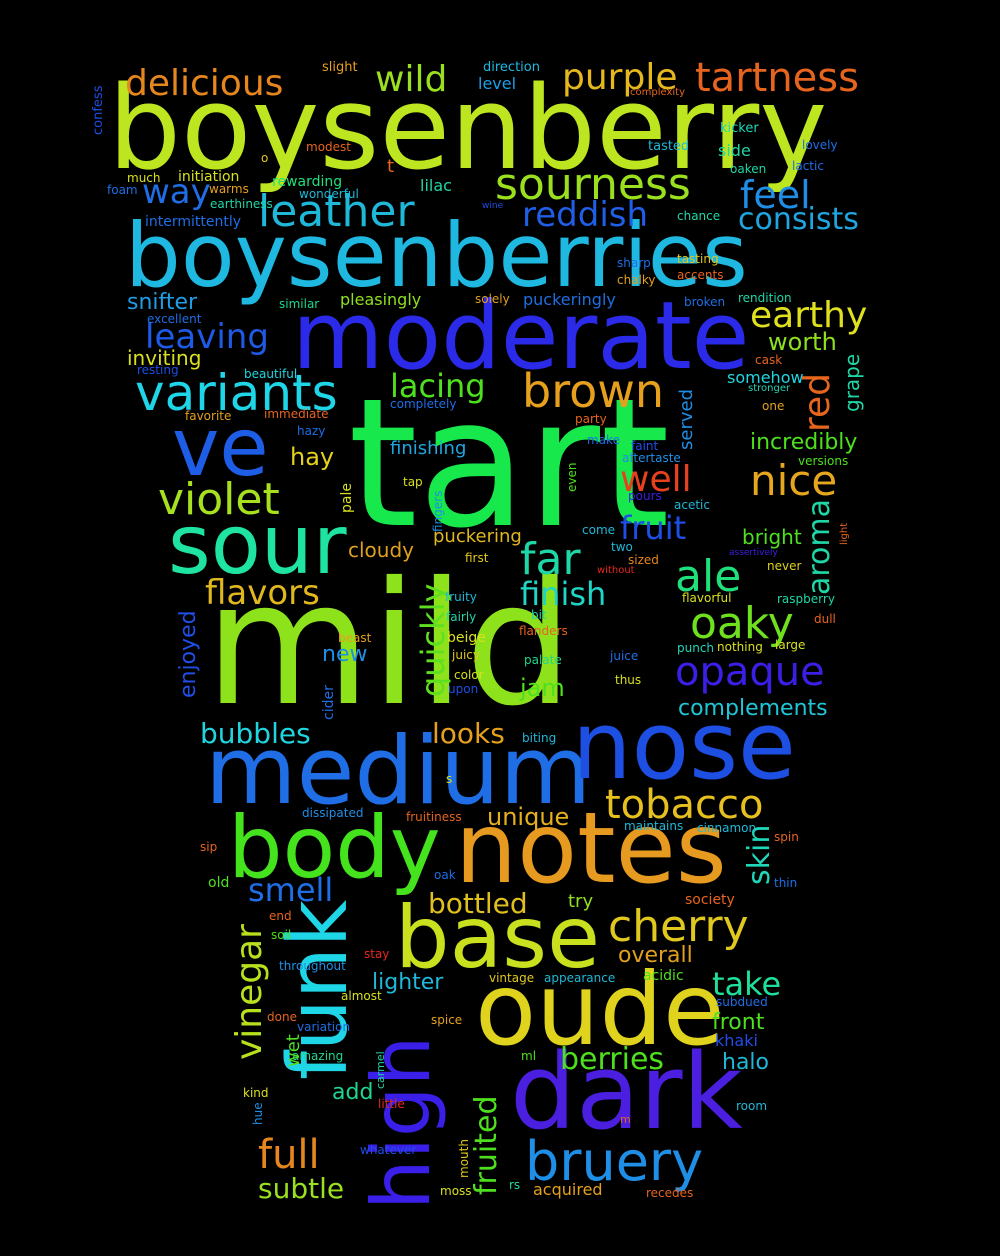 This screenshot has width=1000, height=1256. What do you see at coordinates (543, 660) in the screenshot?
I see `word: palate` at bounding box center [543, 660].